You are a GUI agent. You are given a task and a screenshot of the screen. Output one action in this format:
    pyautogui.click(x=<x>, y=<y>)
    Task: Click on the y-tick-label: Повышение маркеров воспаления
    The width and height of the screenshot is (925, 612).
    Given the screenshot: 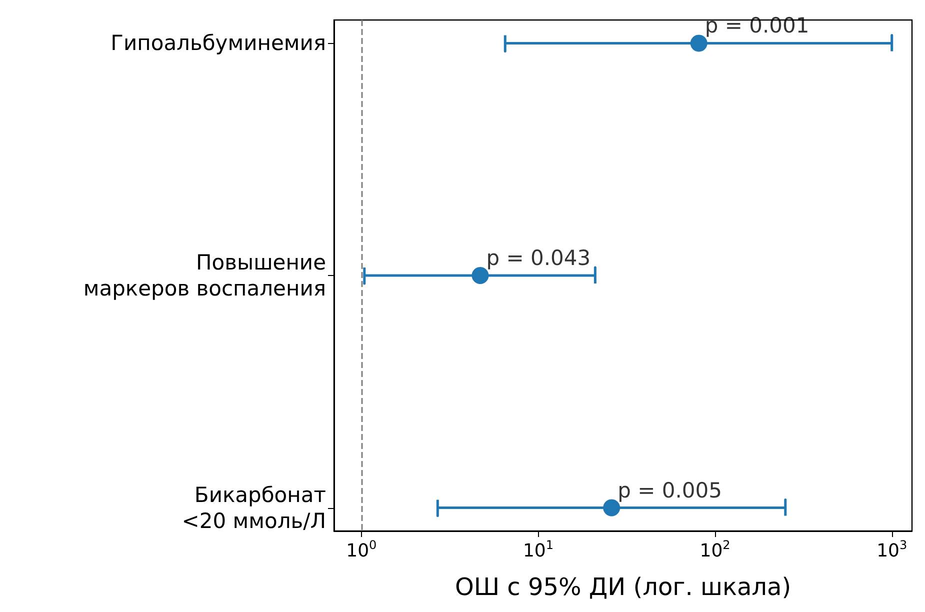 What is the action you would take?
    pyautogui.click(x=204, y=275)
    